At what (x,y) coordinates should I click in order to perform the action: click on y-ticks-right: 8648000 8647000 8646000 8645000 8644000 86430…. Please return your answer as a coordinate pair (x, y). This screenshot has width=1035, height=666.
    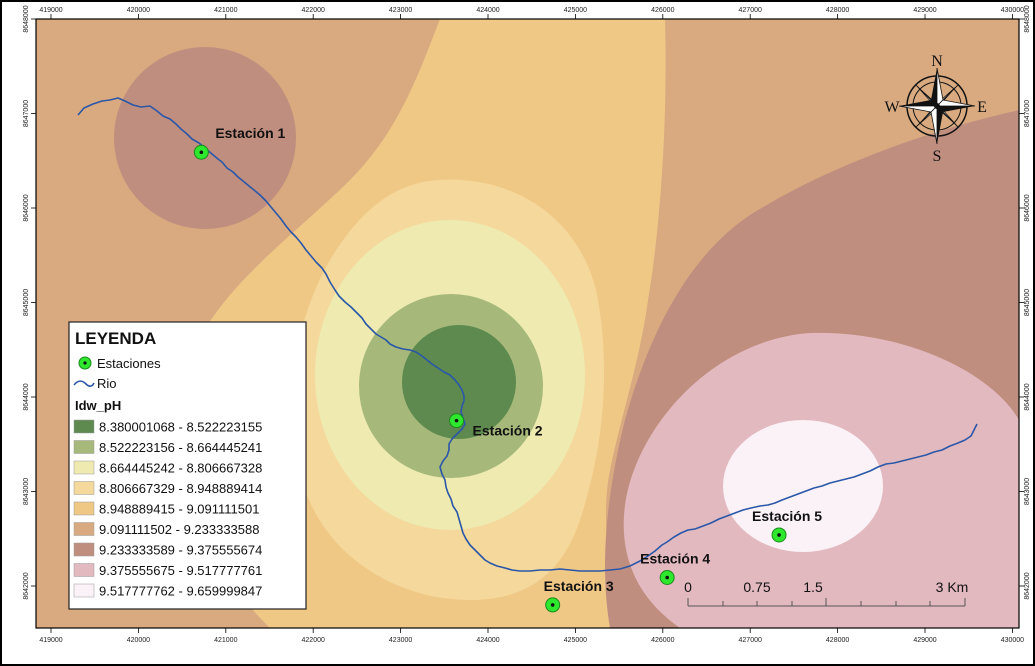
    Looking at the image, I should click on (1025, 302).